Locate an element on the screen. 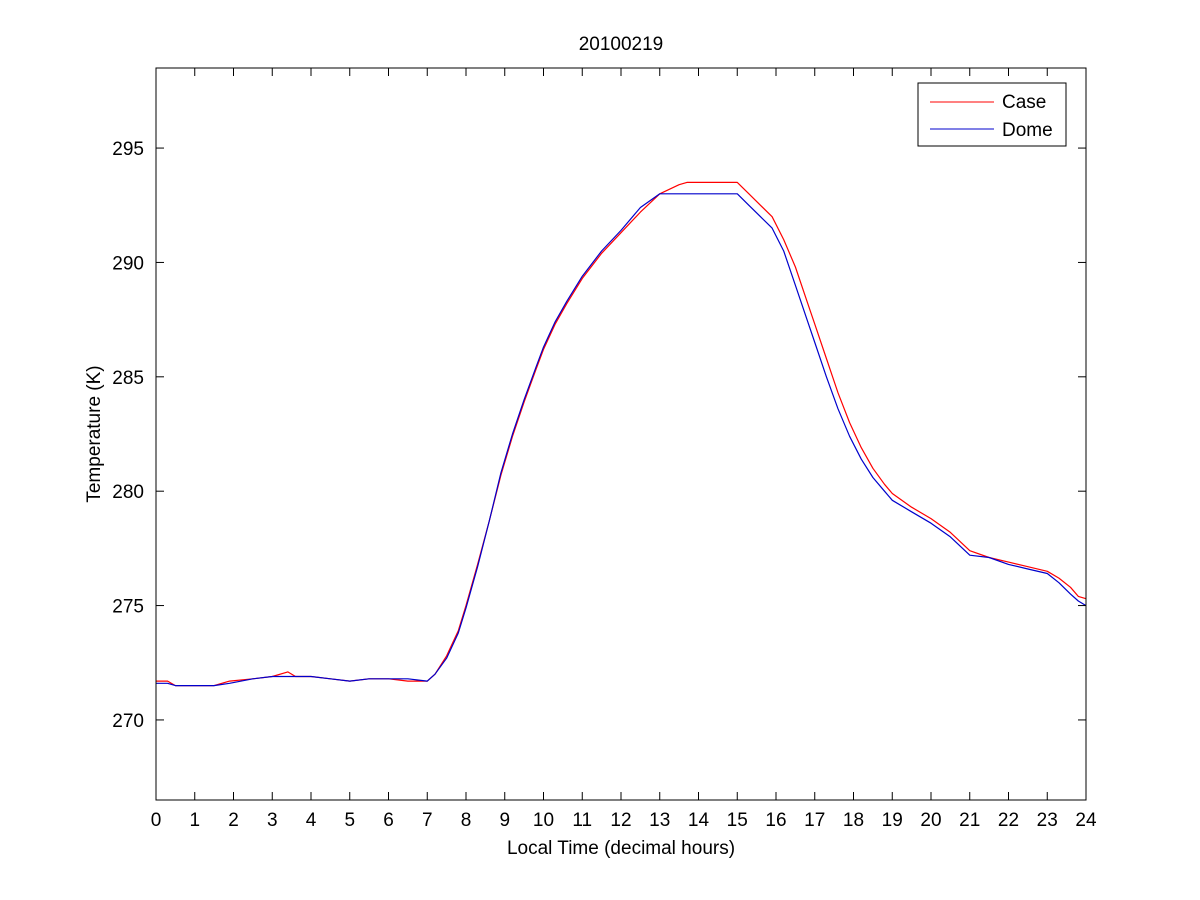 Image resolution: width=1200 pixels, height=900 pixels. x-tick-label: 3 is located at coordinates (272, 820).